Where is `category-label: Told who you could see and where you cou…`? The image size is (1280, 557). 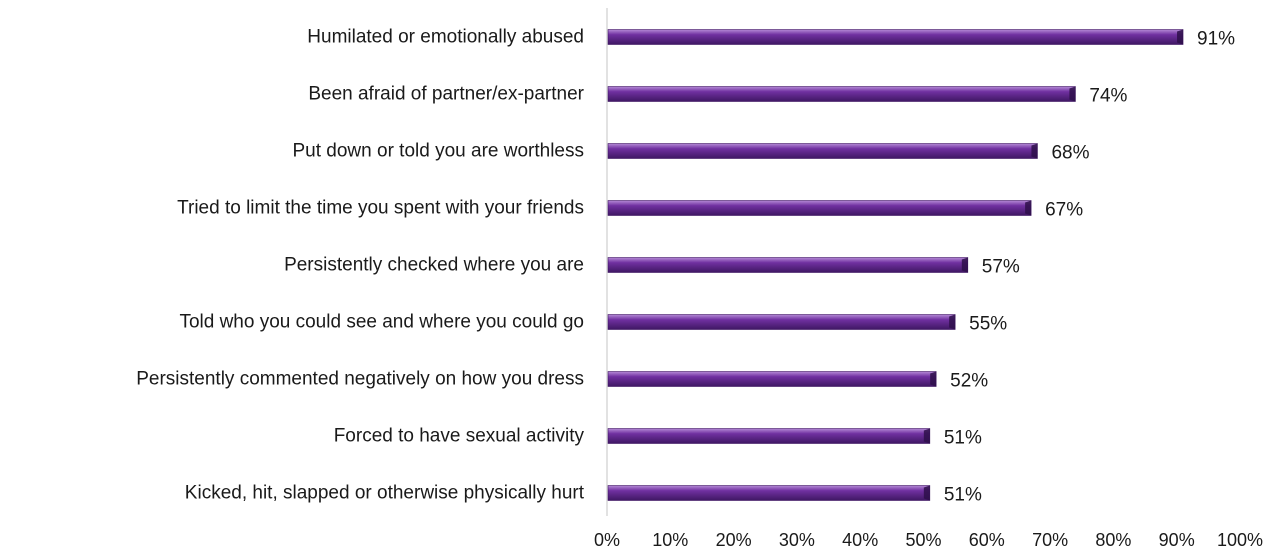
category-label: Told who you could see and where you cou… is located at coordinates (381, 322).